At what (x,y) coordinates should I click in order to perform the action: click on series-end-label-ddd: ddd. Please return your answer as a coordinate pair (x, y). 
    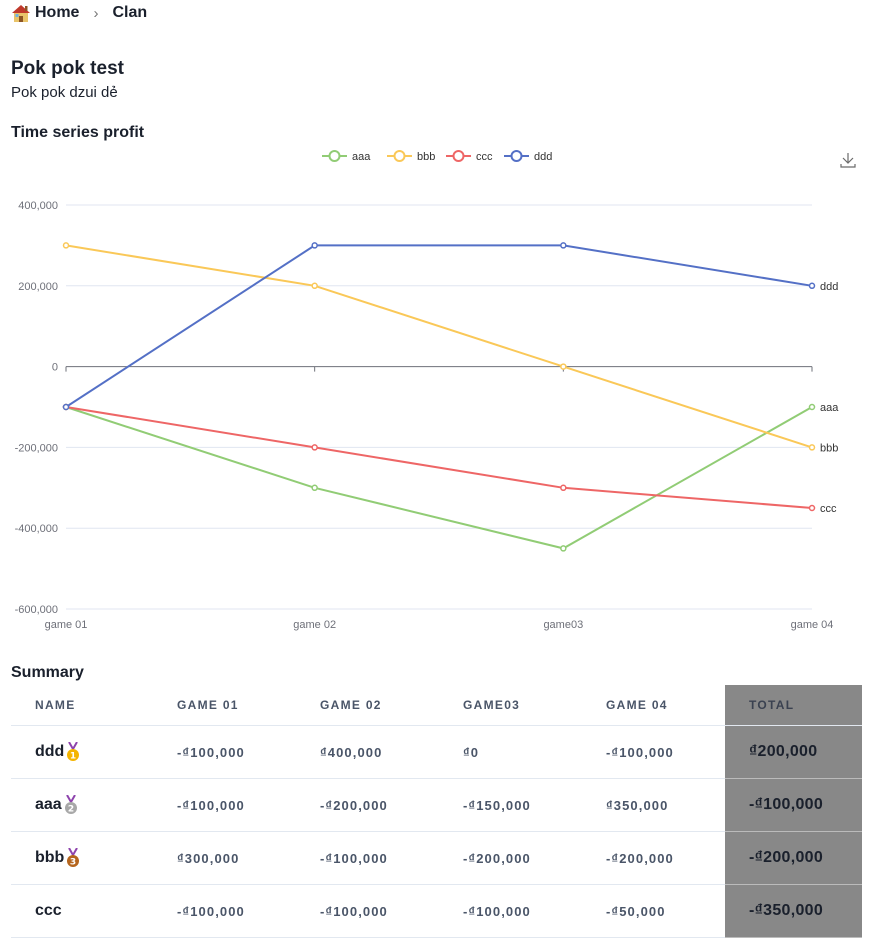
    Looking at the image, I should click on (829, 287).